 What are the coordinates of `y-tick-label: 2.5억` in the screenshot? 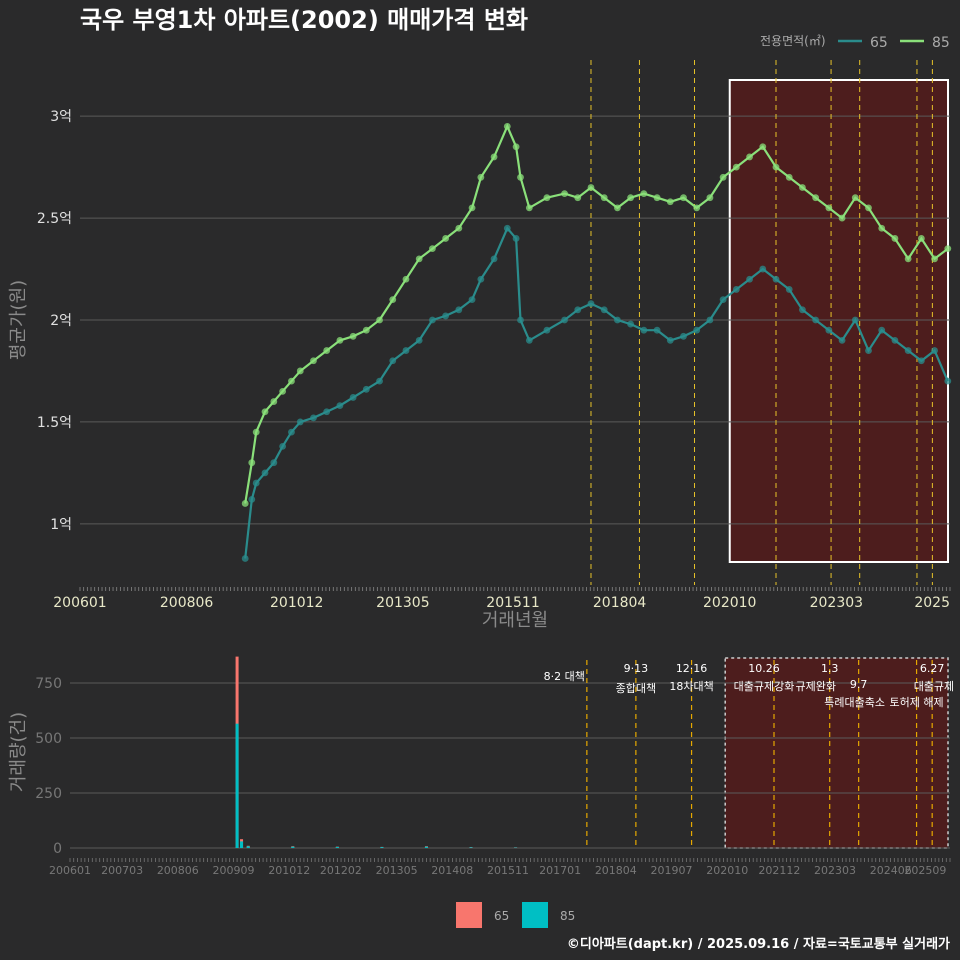 It's located at (54, 219).